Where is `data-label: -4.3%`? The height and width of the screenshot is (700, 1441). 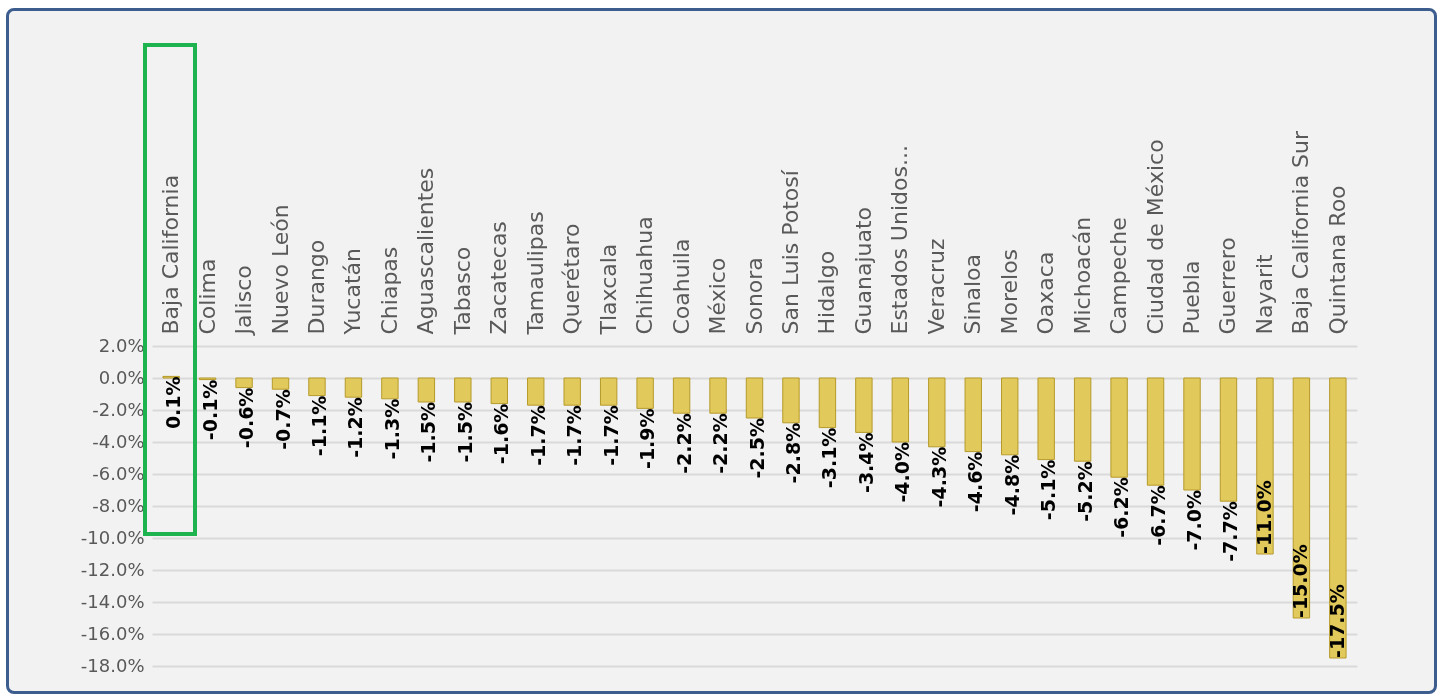
data-label: -4.3% is located at coordinates (938, 477).